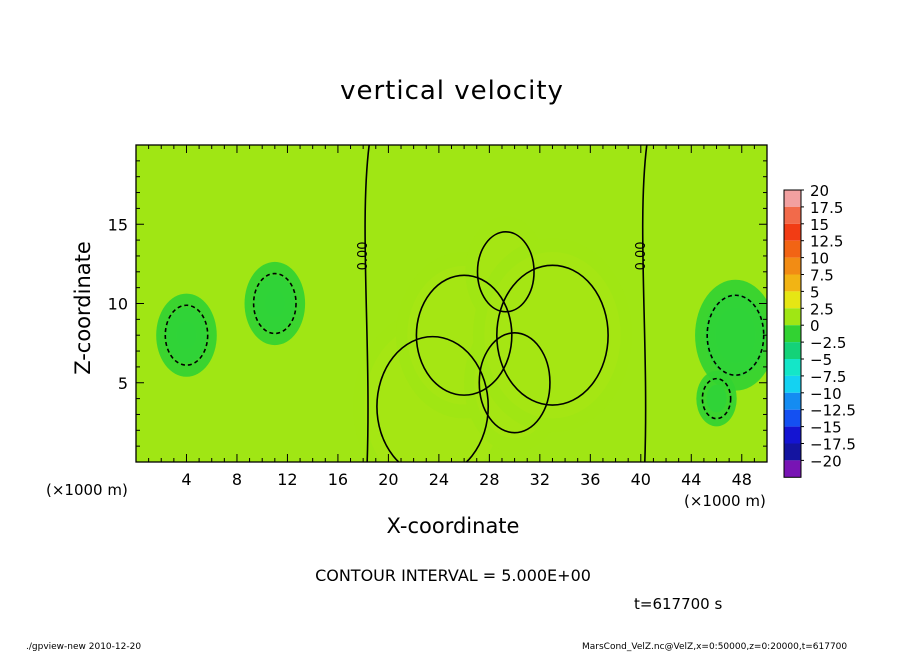  I want to click on x-tick-label: 28, so click(489, 479).